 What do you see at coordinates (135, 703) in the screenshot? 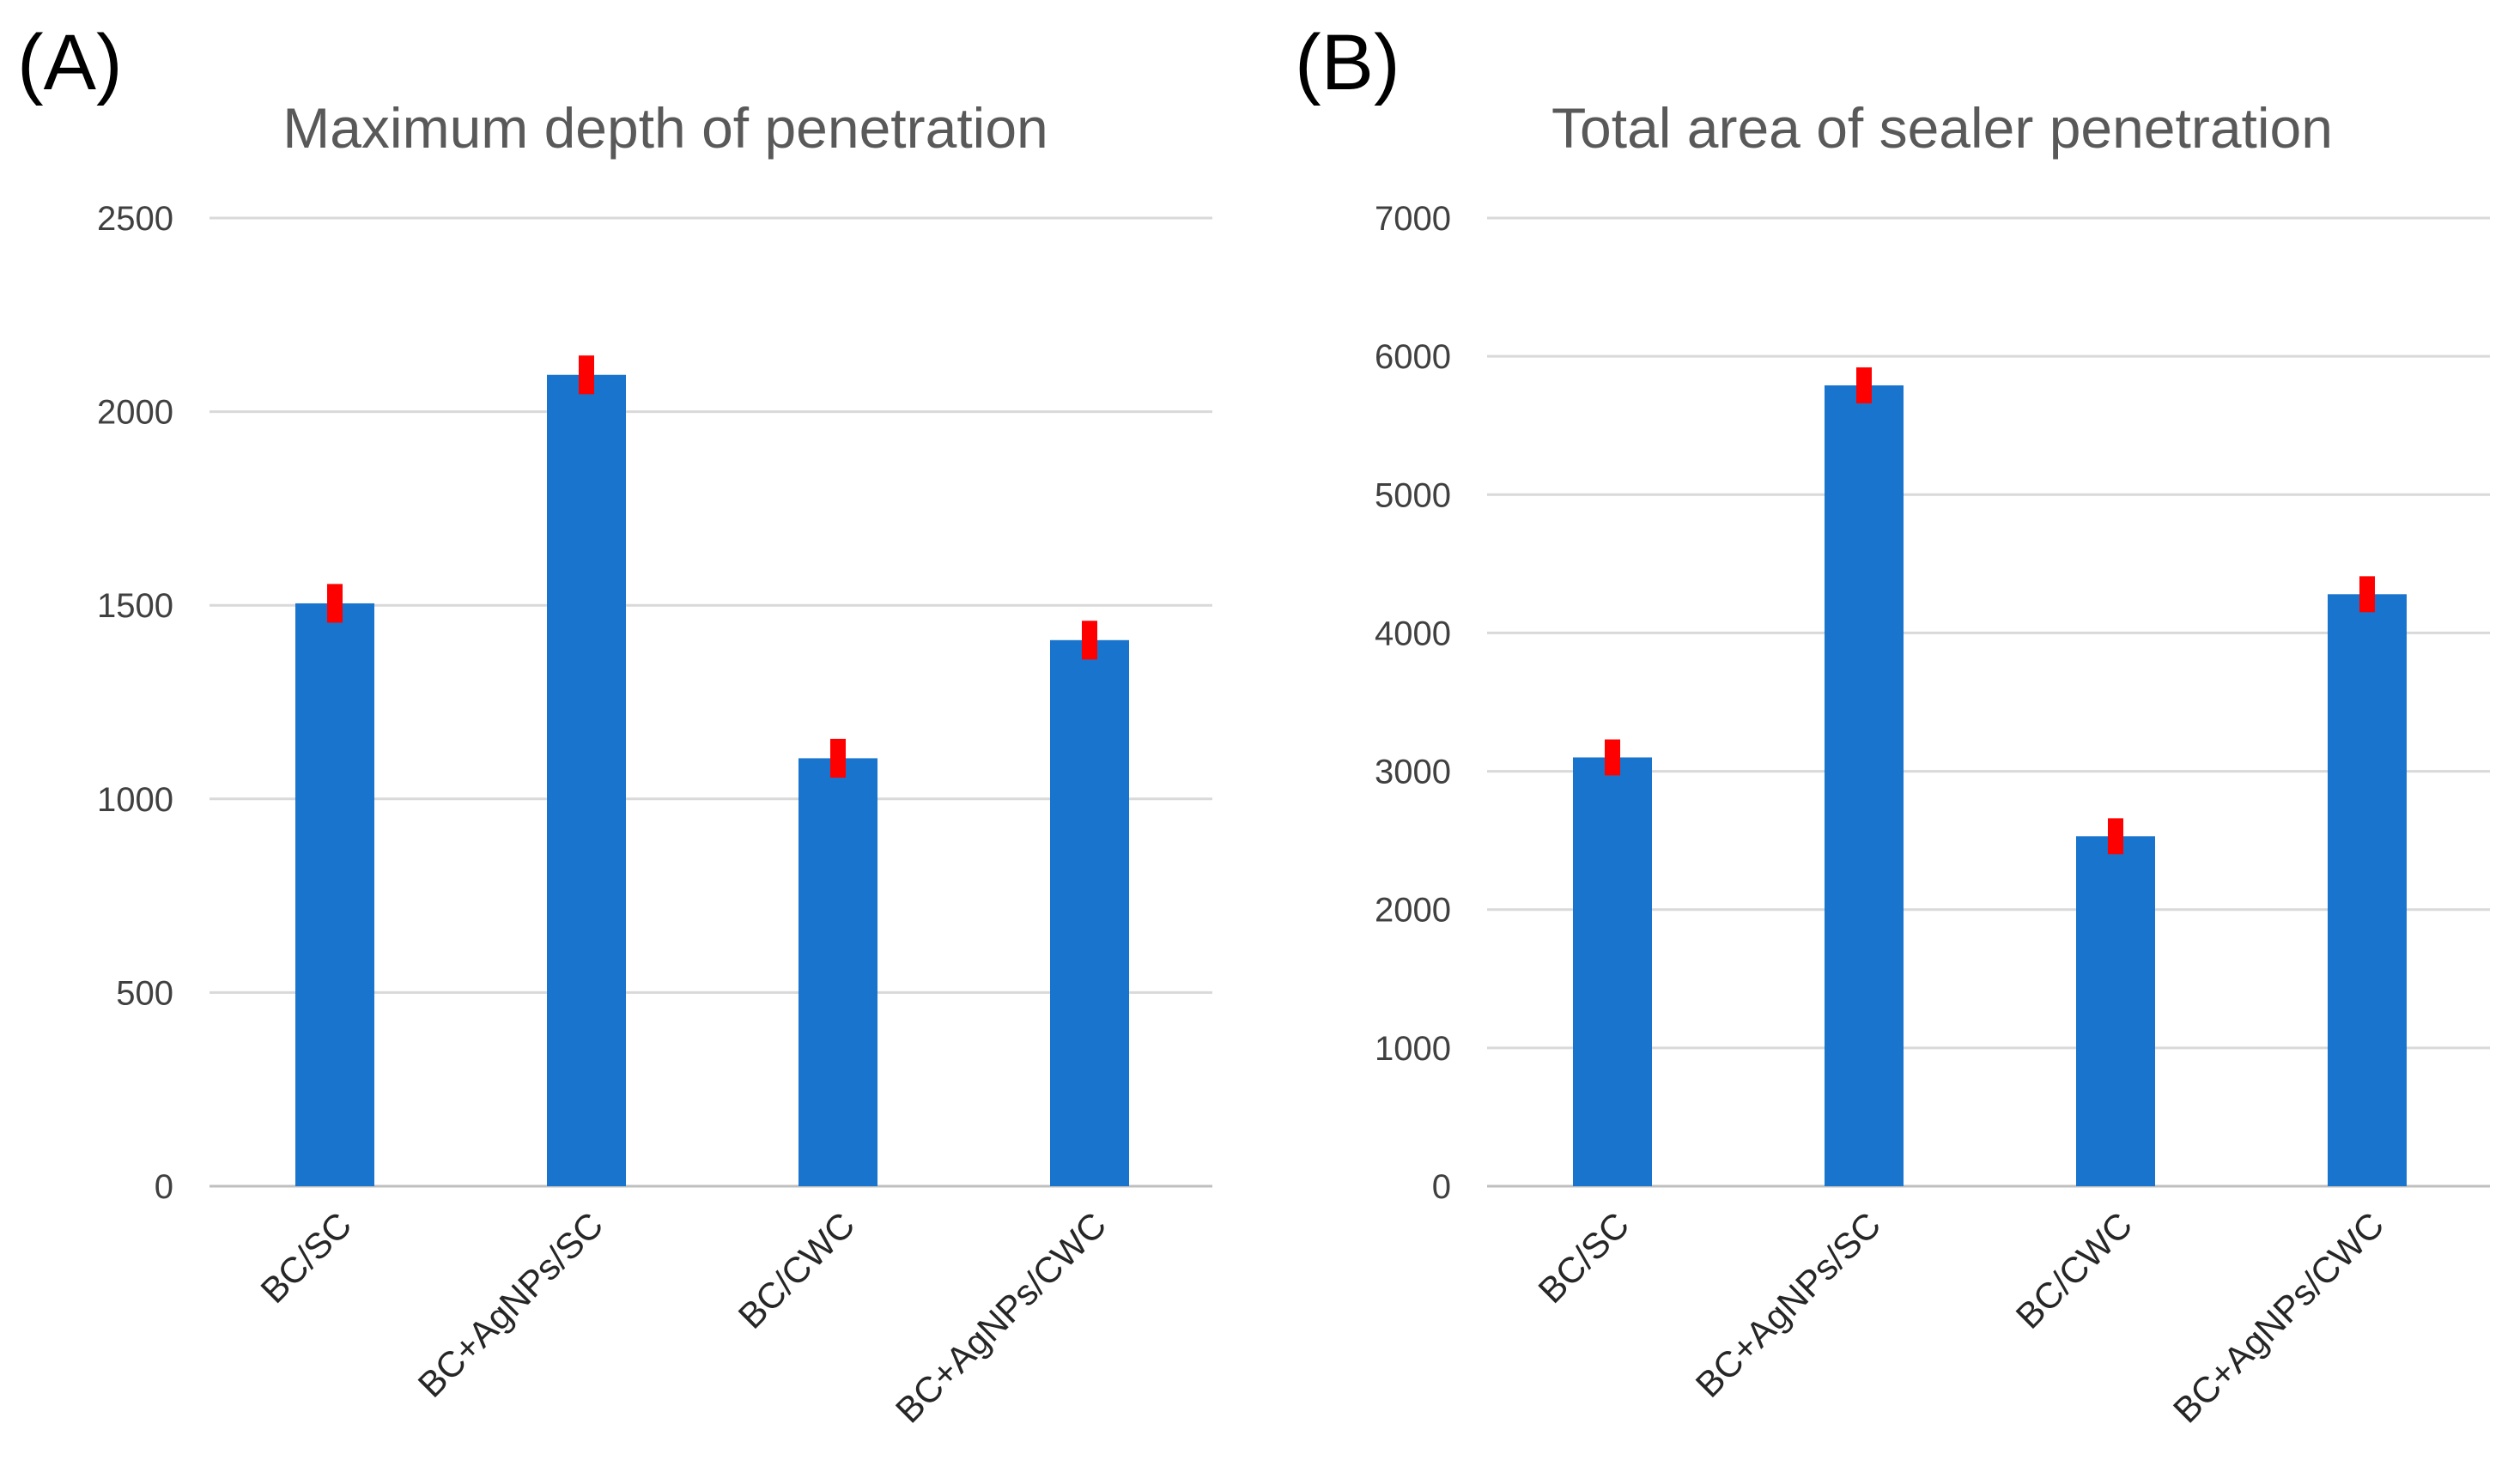
I see `y-axis-ticks: 0 500 1000 1500 2000 2500` at bounding box center [135, 703].